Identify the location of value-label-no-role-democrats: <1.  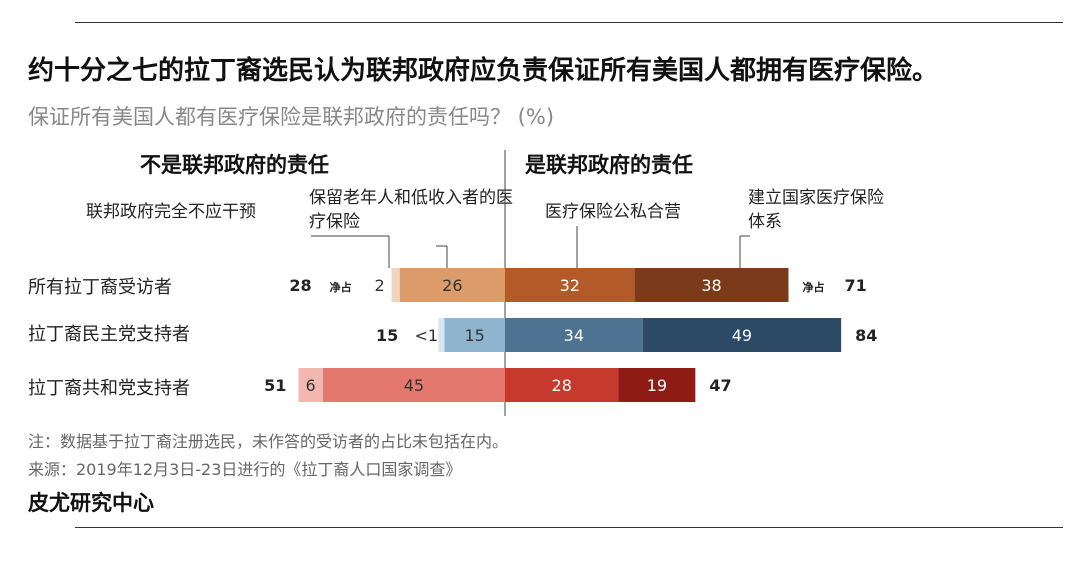
(426, 335).